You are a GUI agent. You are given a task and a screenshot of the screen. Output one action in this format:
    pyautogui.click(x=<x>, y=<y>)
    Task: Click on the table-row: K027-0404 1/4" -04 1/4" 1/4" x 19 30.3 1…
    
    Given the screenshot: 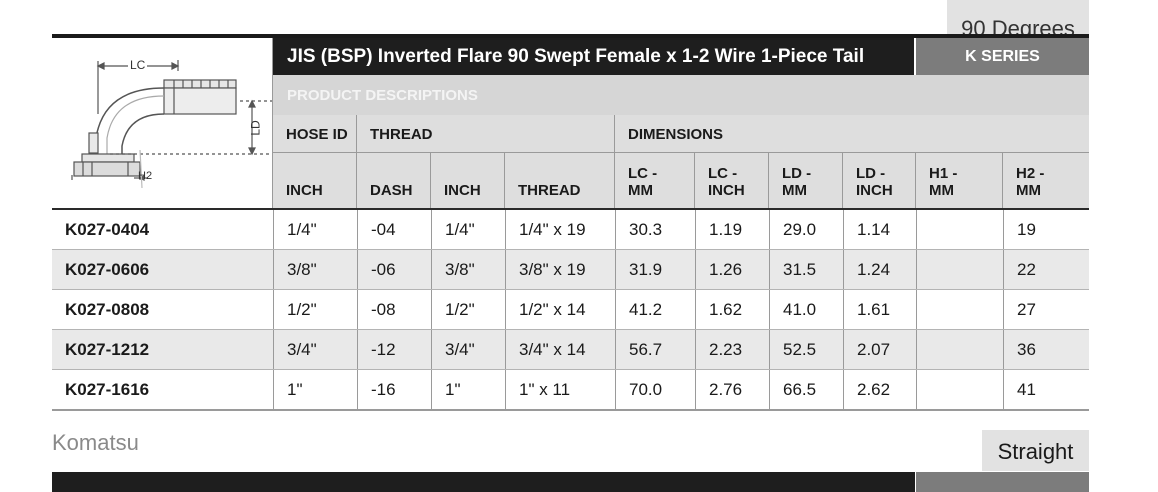 What is the action you would take?
    pyautogui.click(x=570, y=230)
    